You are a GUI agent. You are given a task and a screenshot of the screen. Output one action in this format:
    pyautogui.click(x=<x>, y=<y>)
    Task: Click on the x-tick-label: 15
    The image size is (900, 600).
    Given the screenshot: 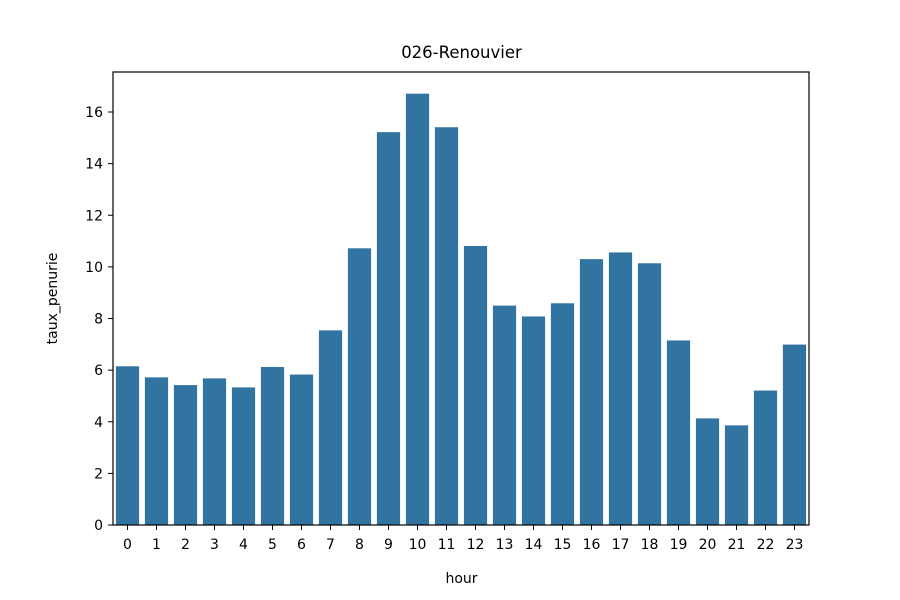 What is the action you would take?
    pyautogui.click(x=563, y=545)
    